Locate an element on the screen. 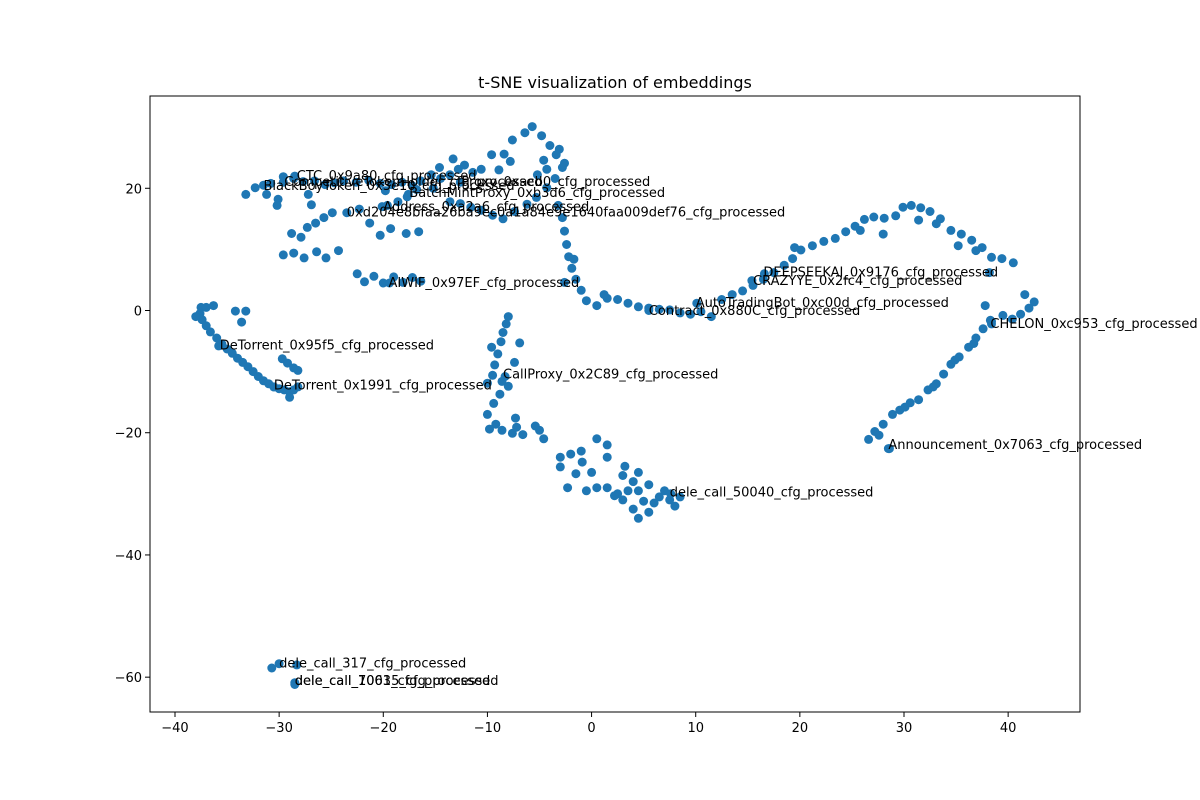 The height and width of the screenshot is (800, 1200). y-tick-label: −60 is located at coordinates (128, 678).